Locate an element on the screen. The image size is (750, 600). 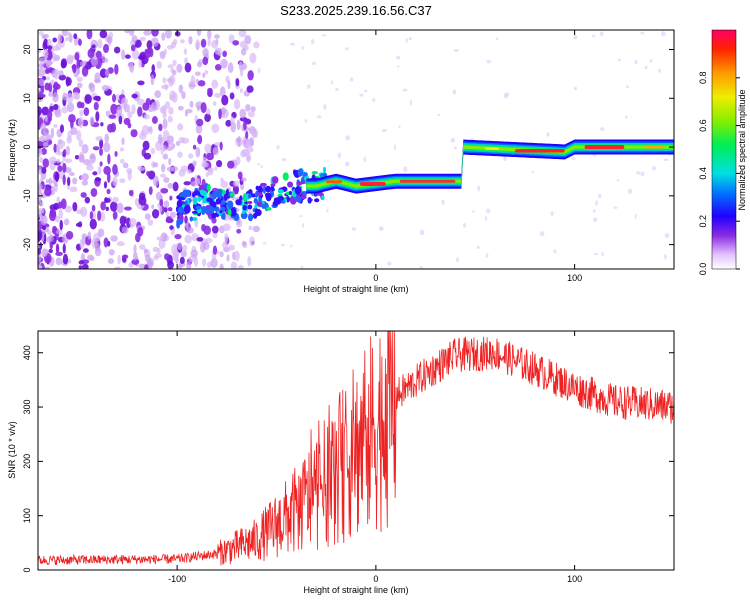
ytick-label: -10 is located at coordinates (27, 195).